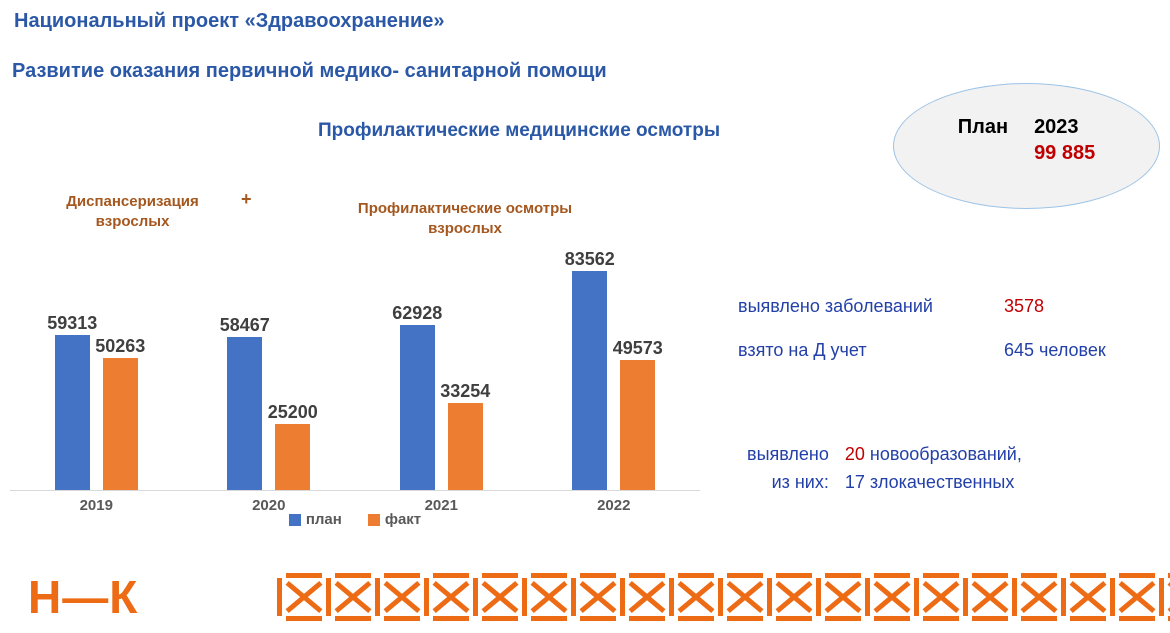 Image resolution: width=1170 pixels, height=633 pixels. I want to click on data-label: 62928, so click(417, 313).